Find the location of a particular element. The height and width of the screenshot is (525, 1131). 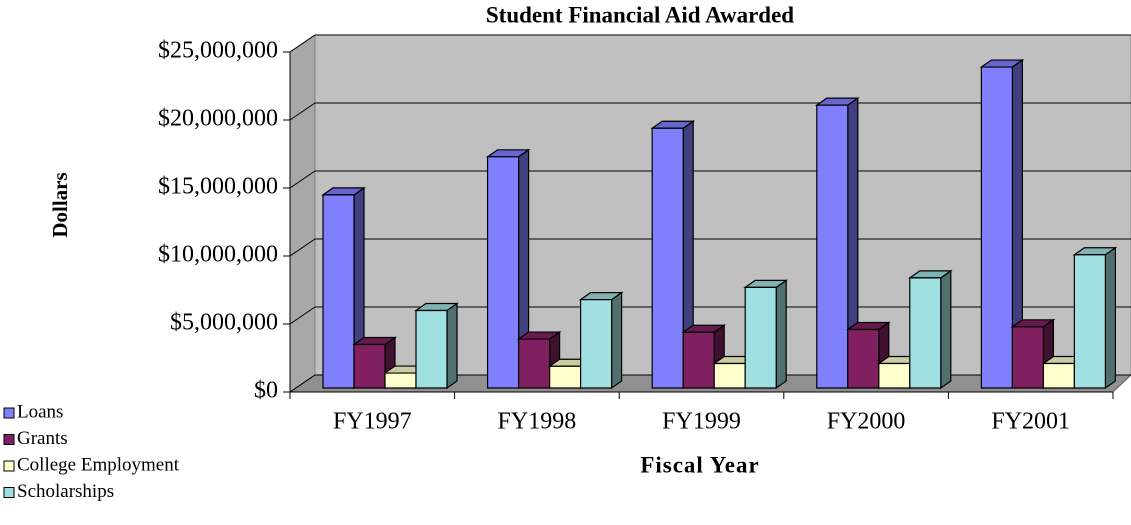

legend-label: Grants is located at coordinates (42, 438).